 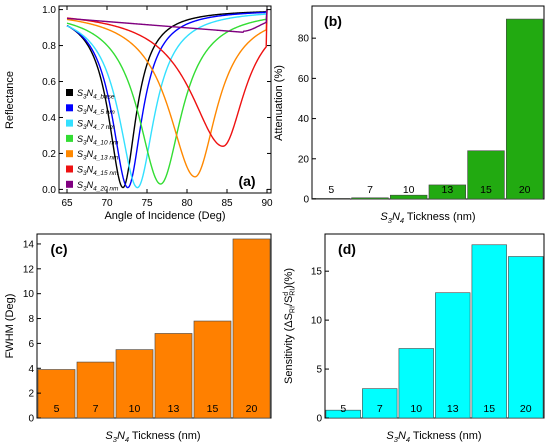 I want to click on a-ytick-label: 1.0, so click(x=49, y=10).